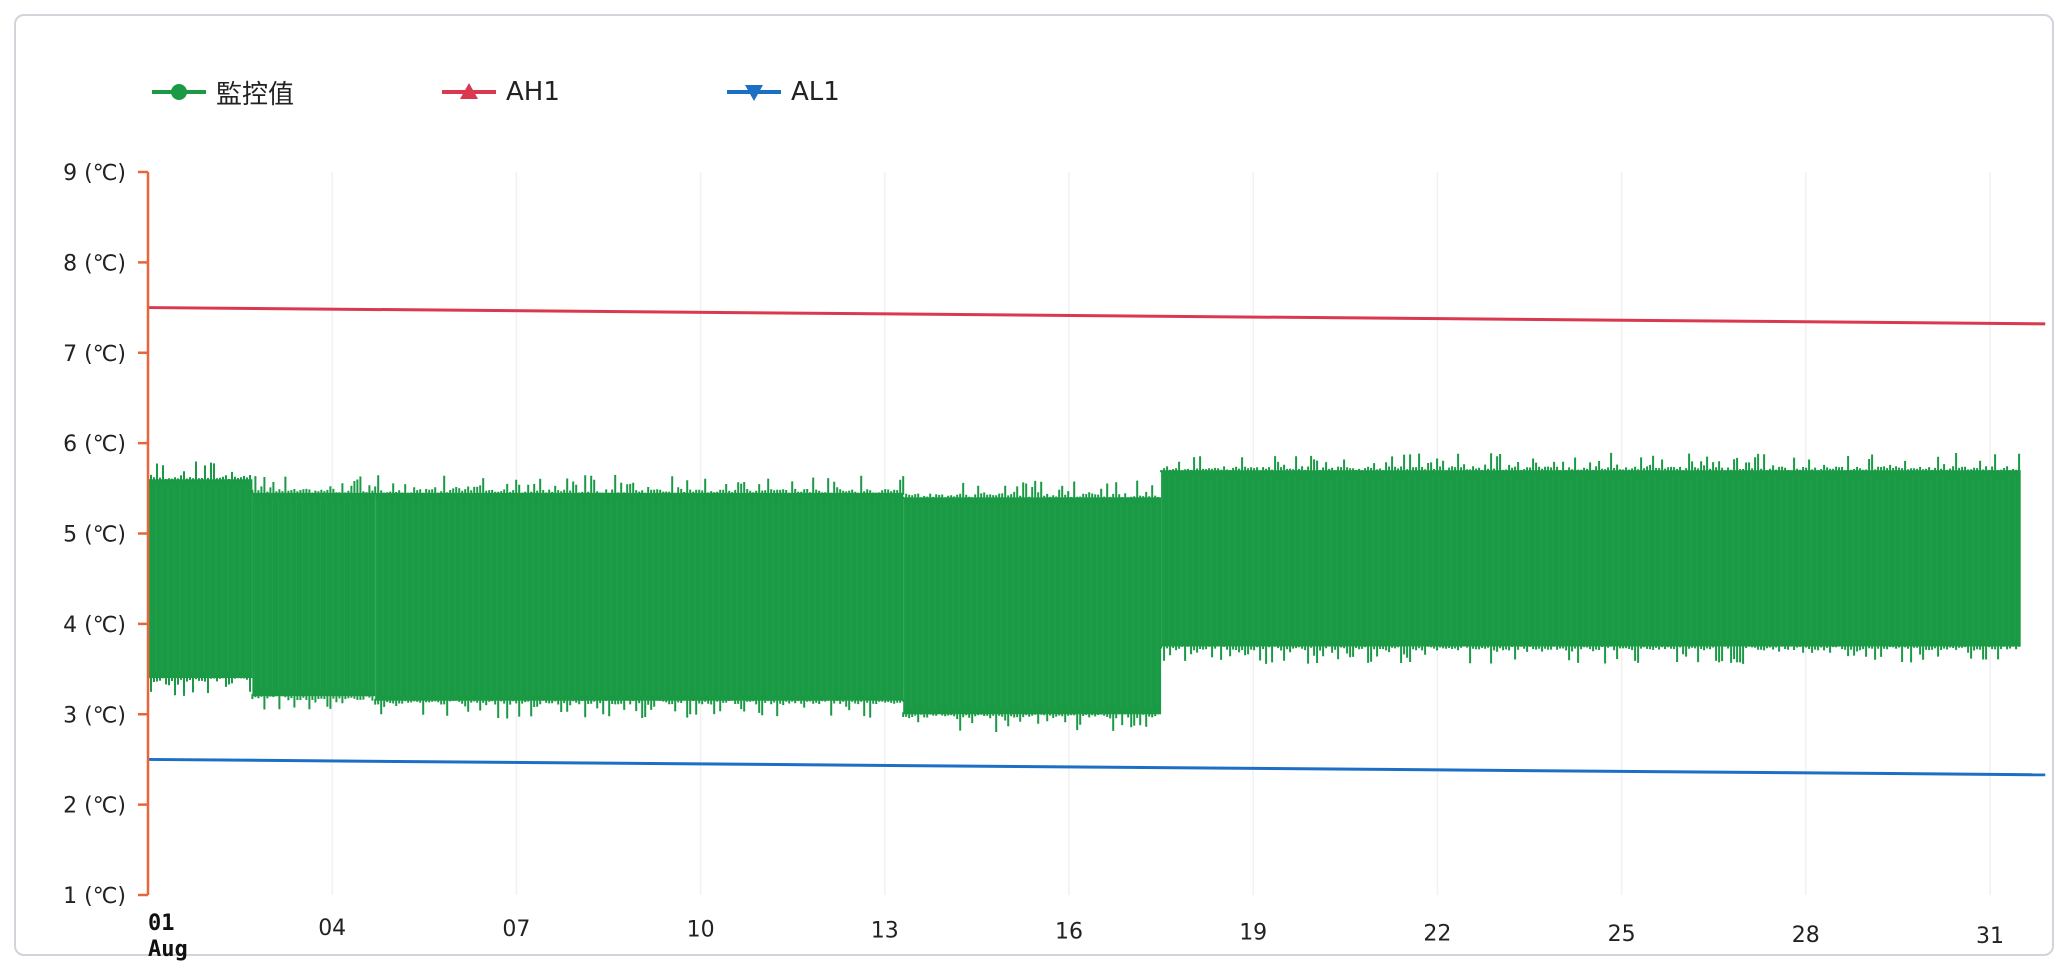 The height and width of the screenshot is (968, 2068). What do you see at coordinates (885, 931) in the screenshot?
I see `x-tick-label: 13` at bounding box center [885, 931].